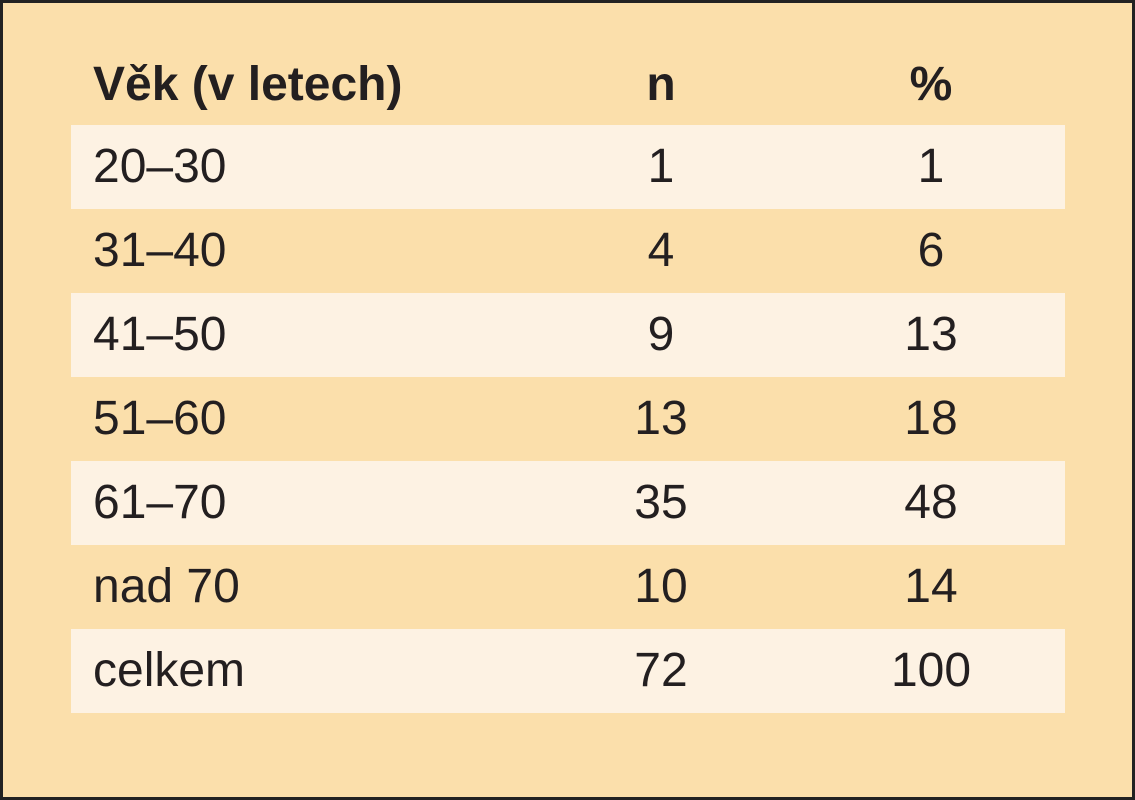  Describe the element at coordinates (931, 84) in the screenshot. I see `cell-value: %` at that location.